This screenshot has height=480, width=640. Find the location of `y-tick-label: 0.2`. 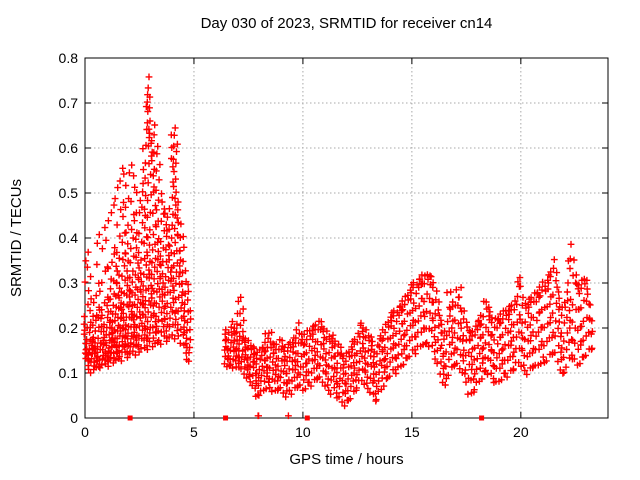

y-tick-label: 0.2 is located at coordinates (68, 328).